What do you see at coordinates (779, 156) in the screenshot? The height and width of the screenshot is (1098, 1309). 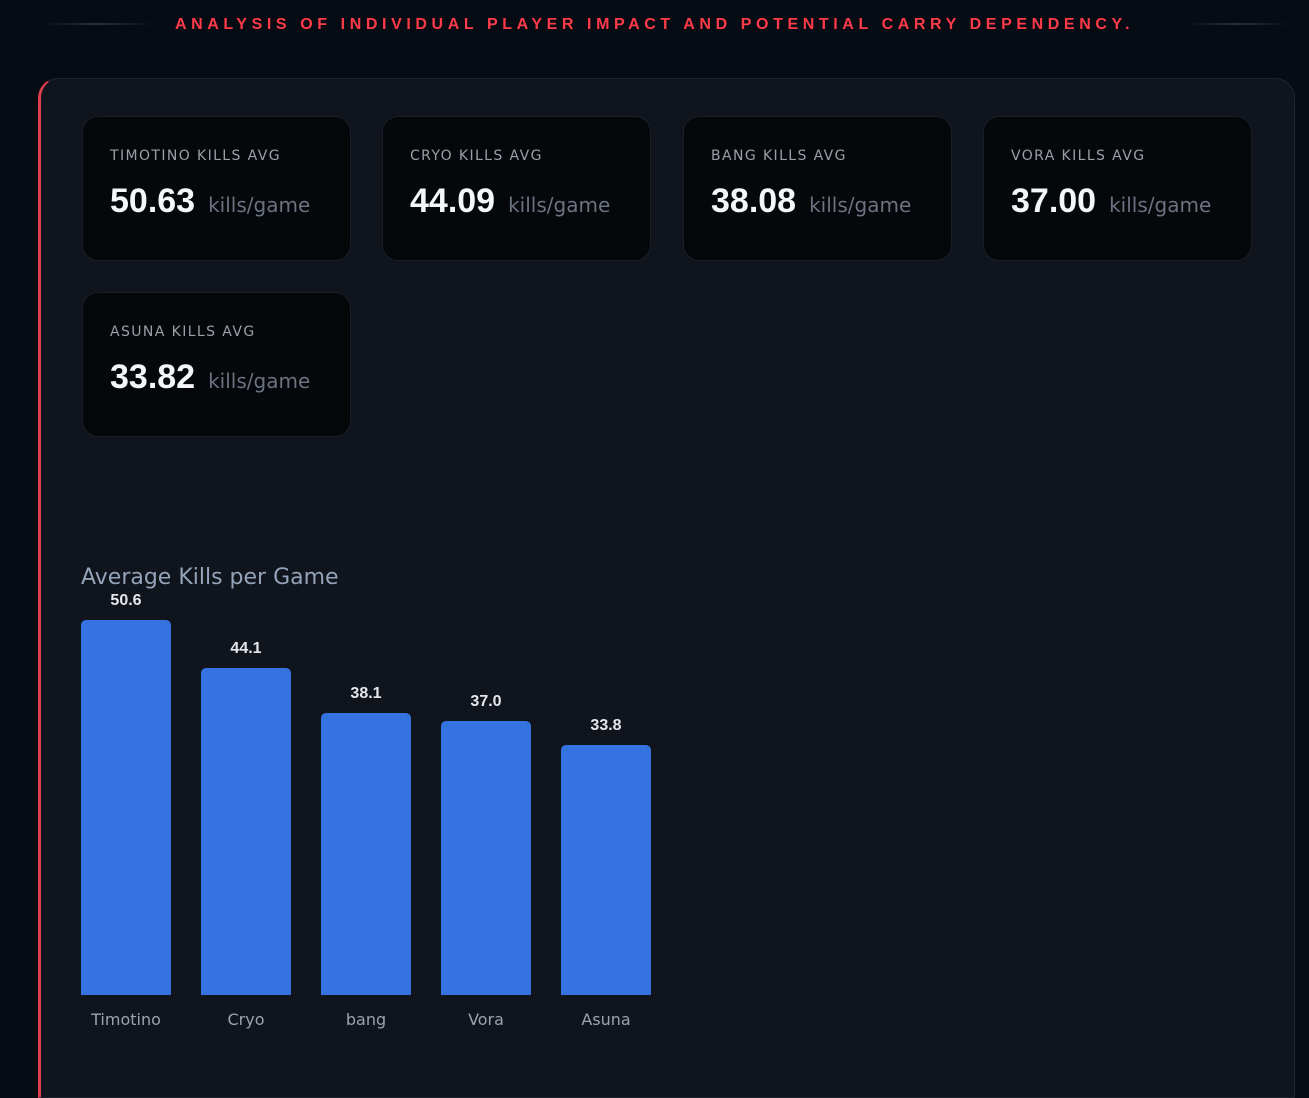 I see `stat-label: BANG KILLS AVG` at bounding box center [779, 156].